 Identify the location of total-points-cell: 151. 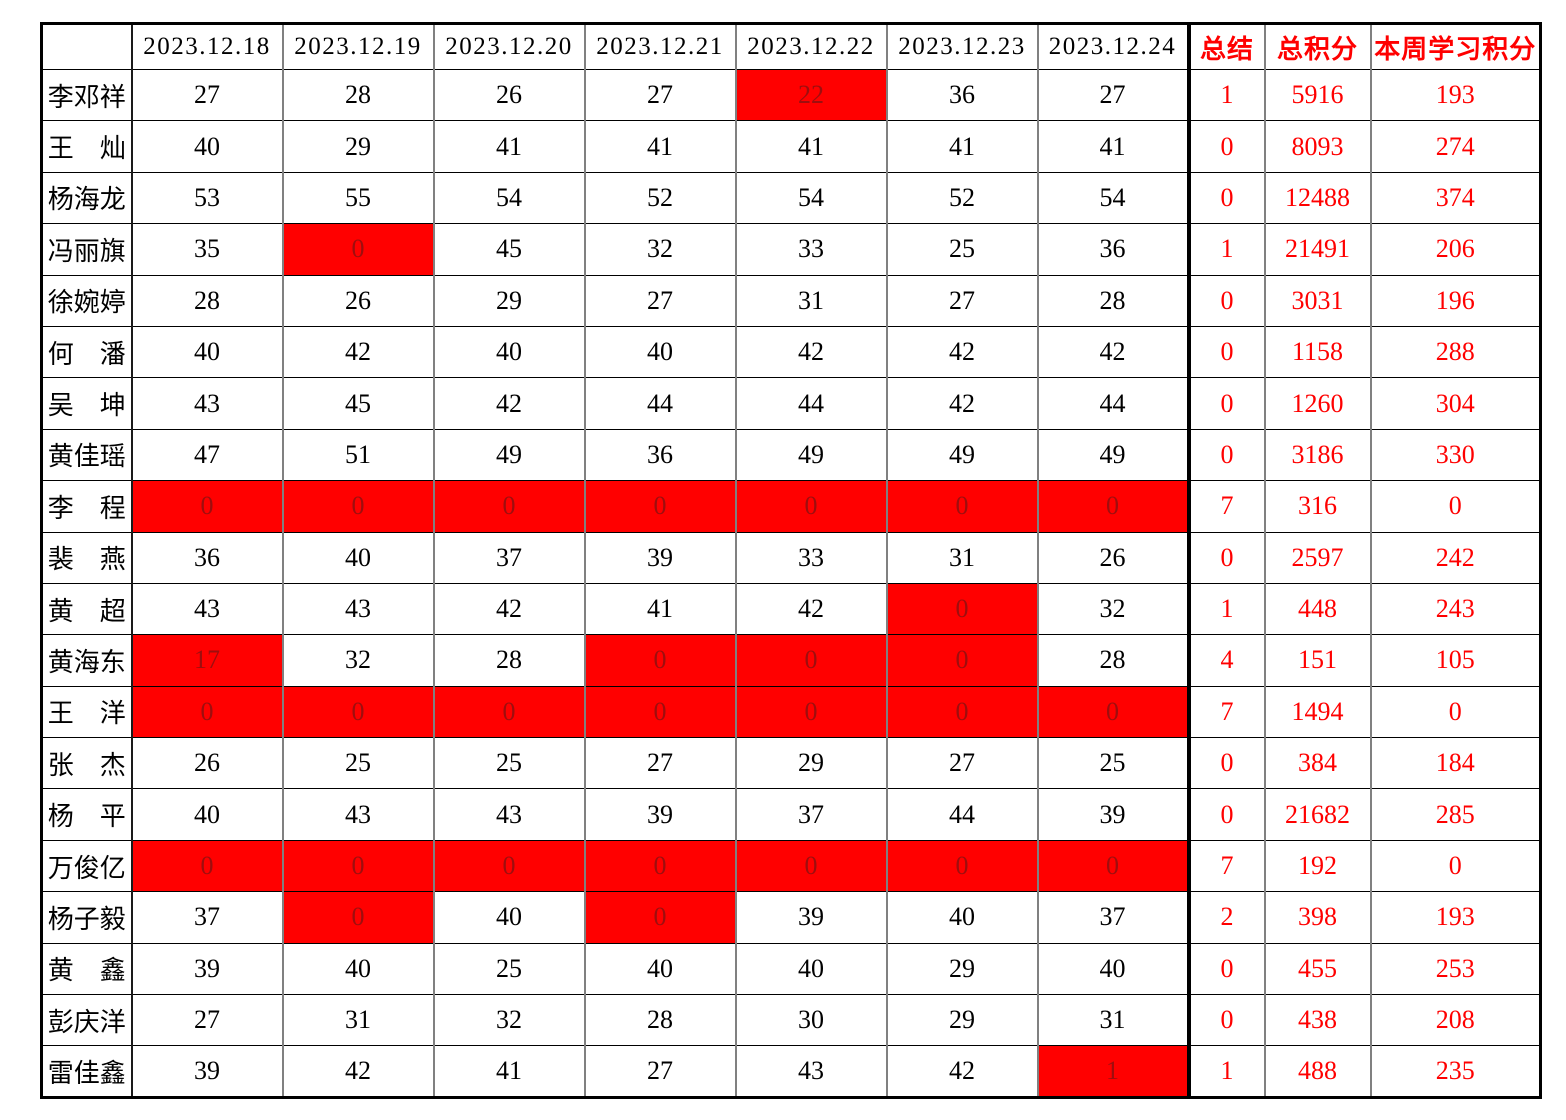
(1317, 660).